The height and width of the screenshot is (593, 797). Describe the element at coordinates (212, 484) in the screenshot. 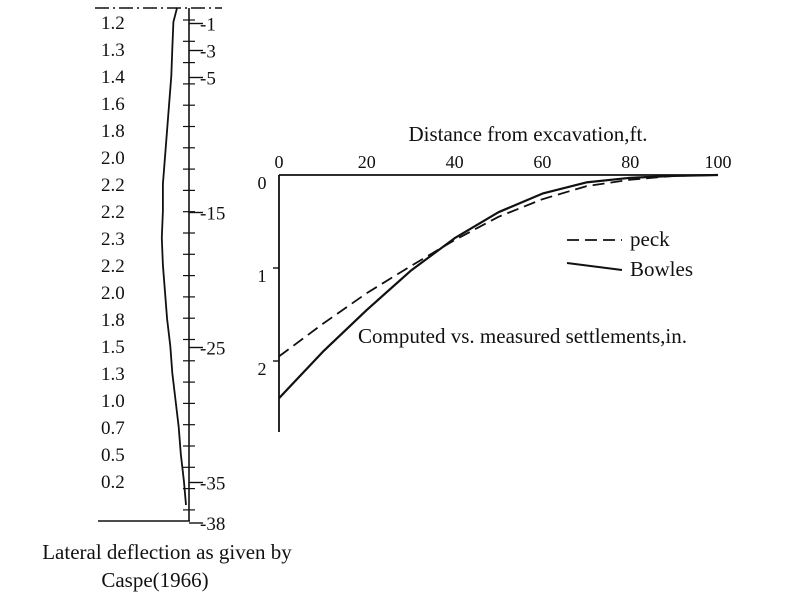

I see `depth-tick-label: -35` at that location.